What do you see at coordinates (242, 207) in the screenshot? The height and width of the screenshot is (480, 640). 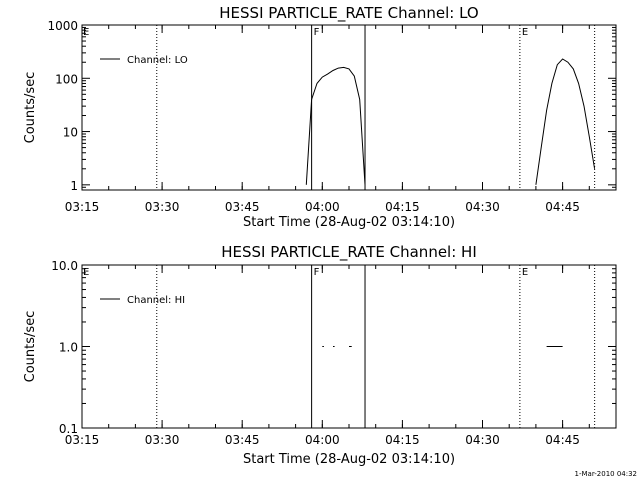 I see `chart-1-xtick-label: 03:45` at bounding box center [242, 207].